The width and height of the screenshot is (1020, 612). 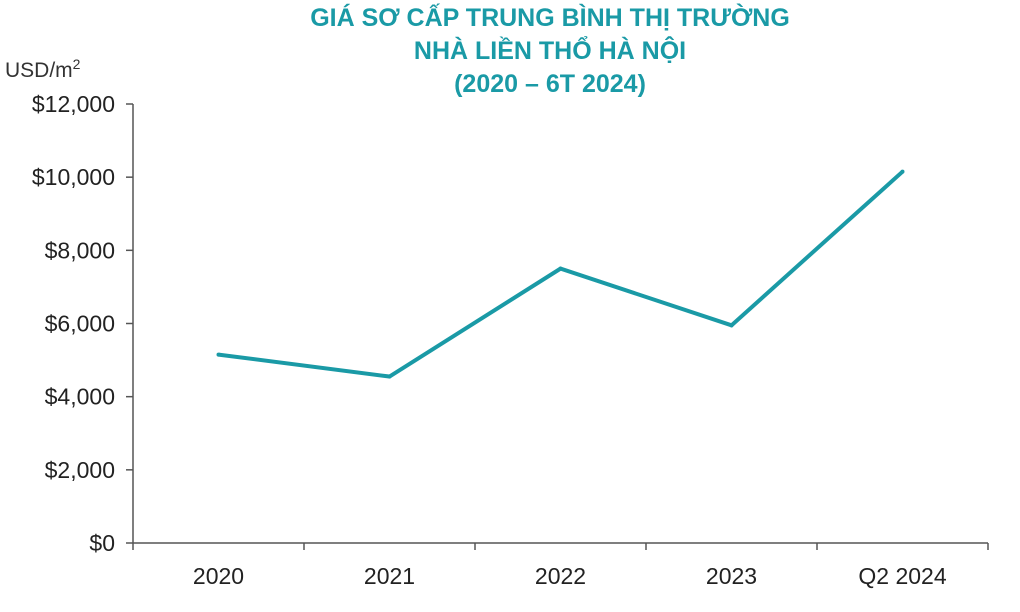 I want to click on y-axis-unit-text: USD/m, so click(x=39, y=70).